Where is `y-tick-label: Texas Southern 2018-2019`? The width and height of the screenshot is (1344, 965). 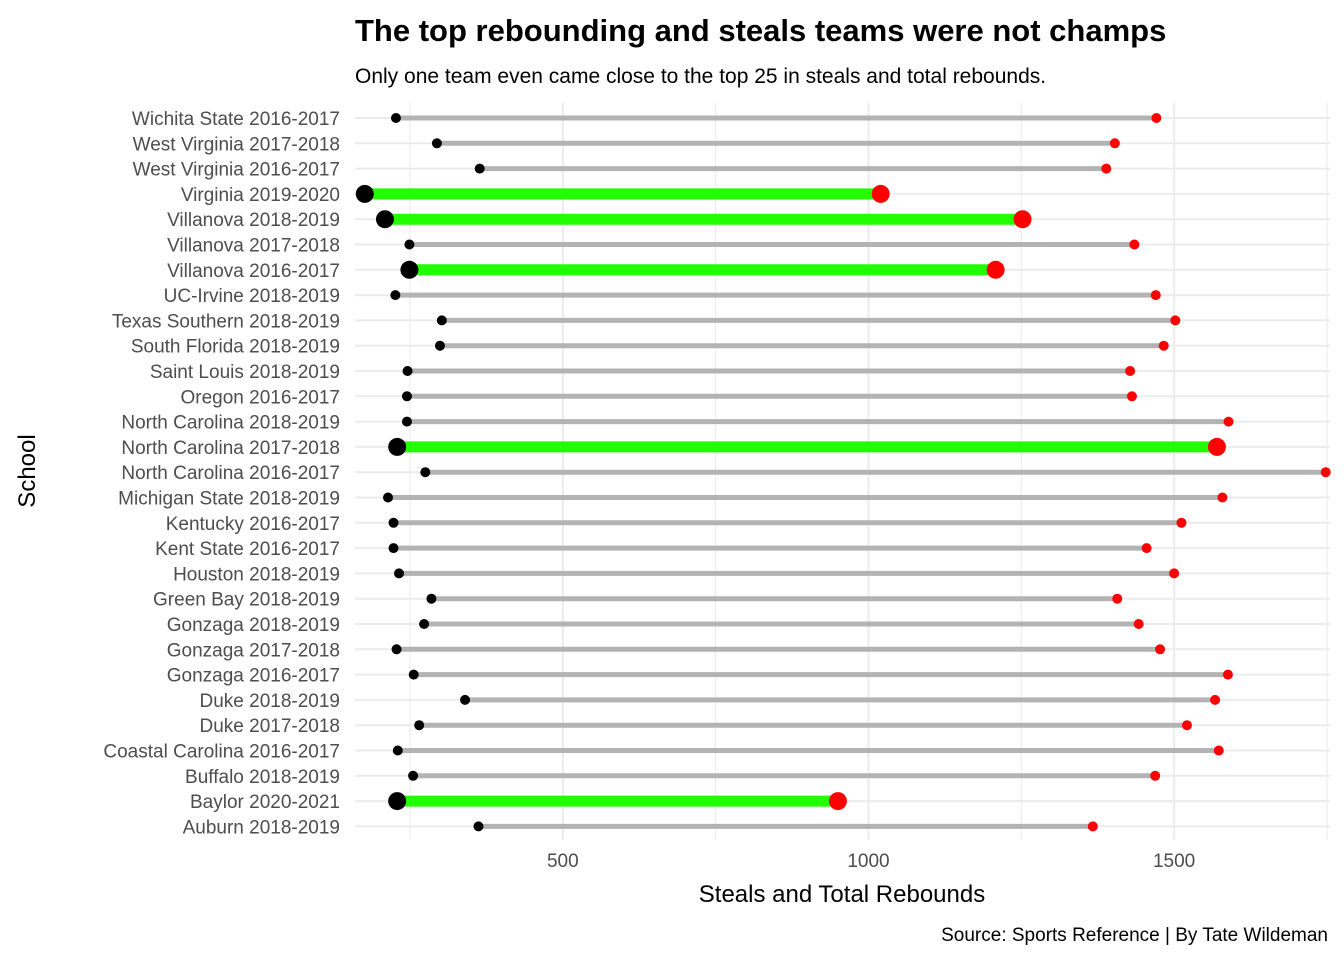 y-tick-label: Texas Southern 2018-2019 is located at coordinates (226, 321).